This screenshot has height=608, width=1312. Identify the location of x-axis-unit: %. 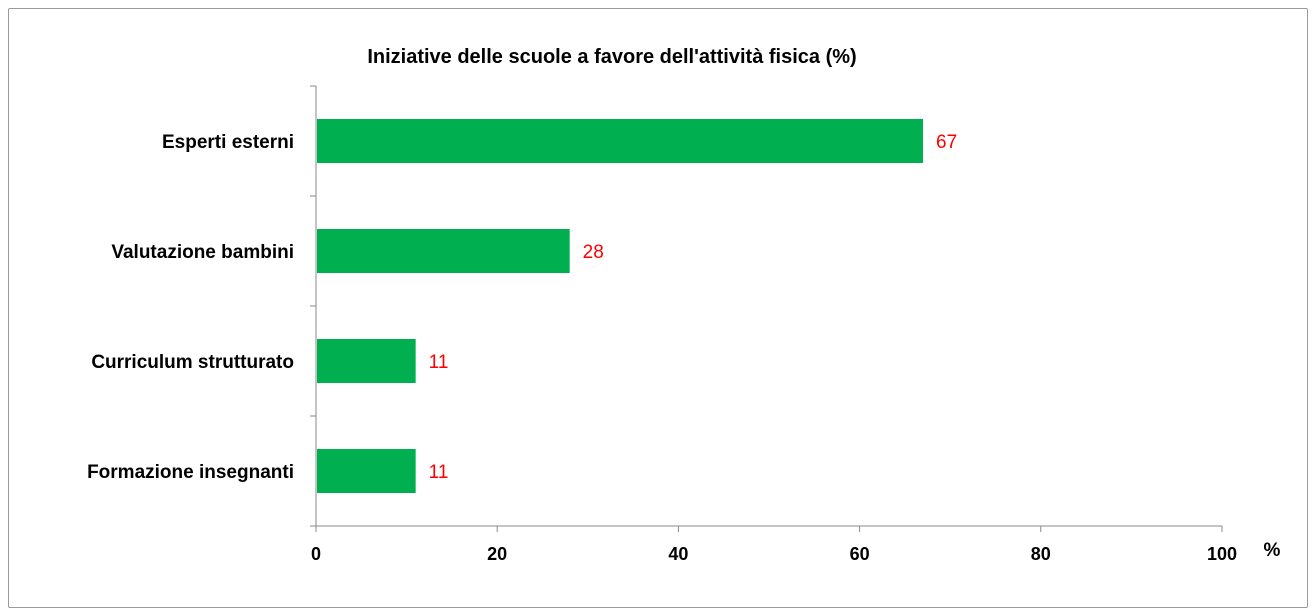
(1272, 550).